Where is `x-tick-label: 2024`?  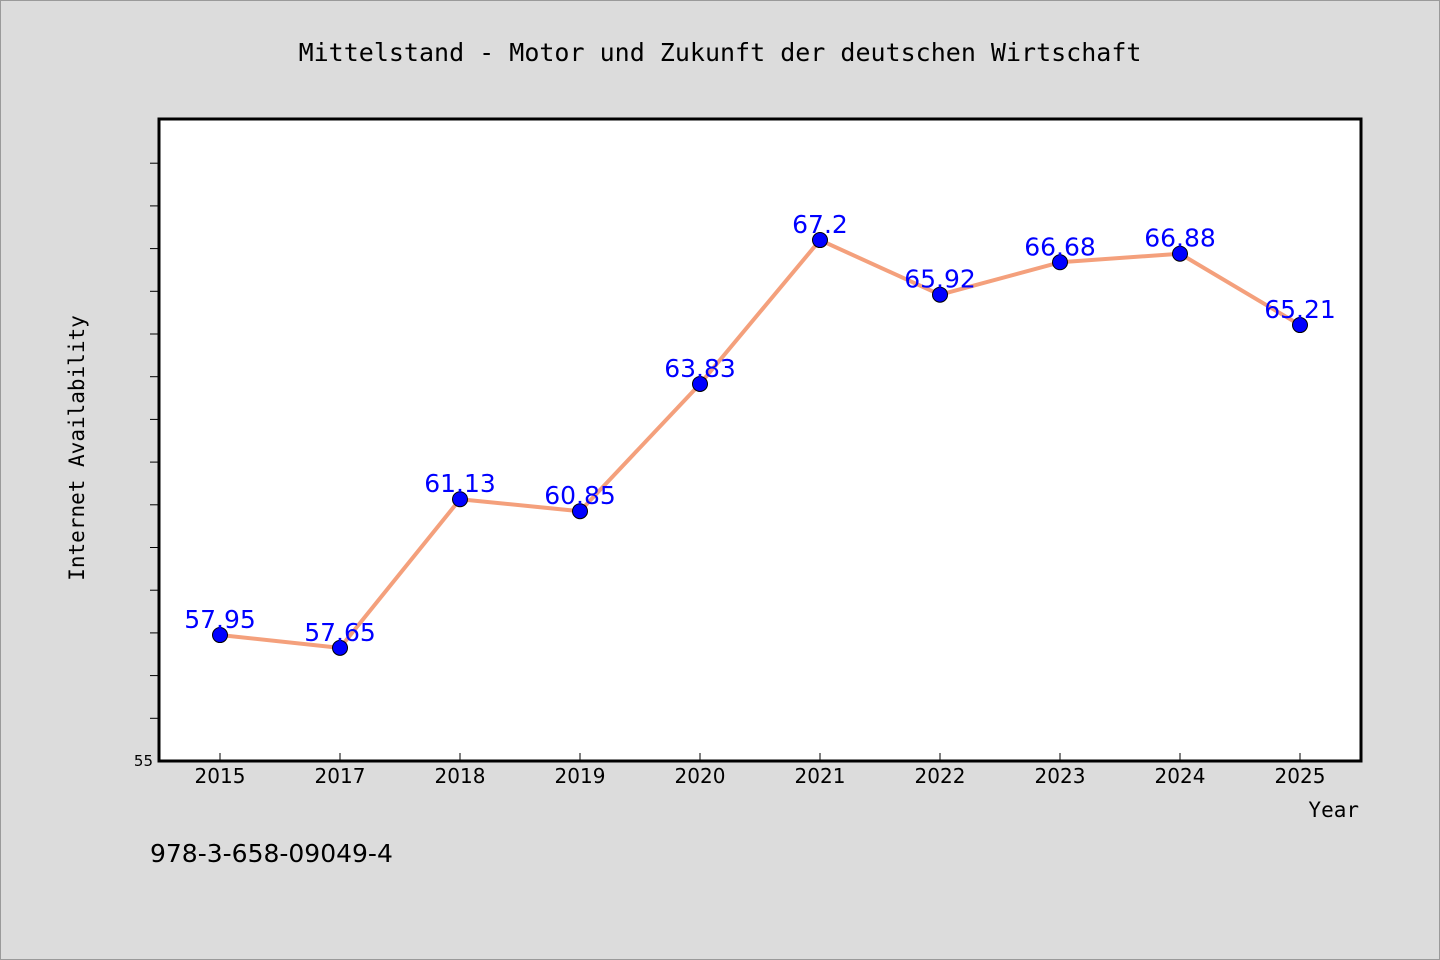 x-tick-label: 2024 is located at coordinates (1180, 776).